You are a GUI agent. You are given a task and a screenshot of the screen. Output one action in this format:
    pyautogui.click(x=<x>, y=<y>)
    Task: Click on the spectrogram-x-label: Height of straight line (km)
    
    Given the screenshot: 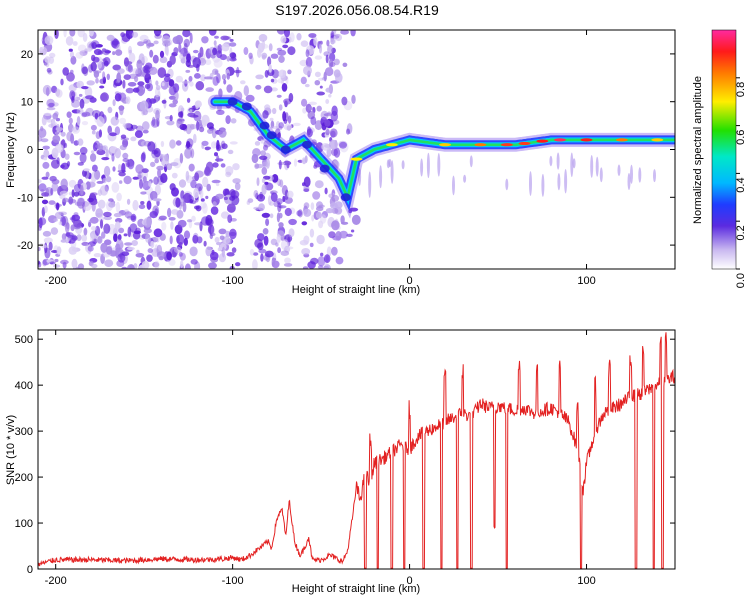 What is the action you would take?
    pyautogui.click(x=356, y=290)
    